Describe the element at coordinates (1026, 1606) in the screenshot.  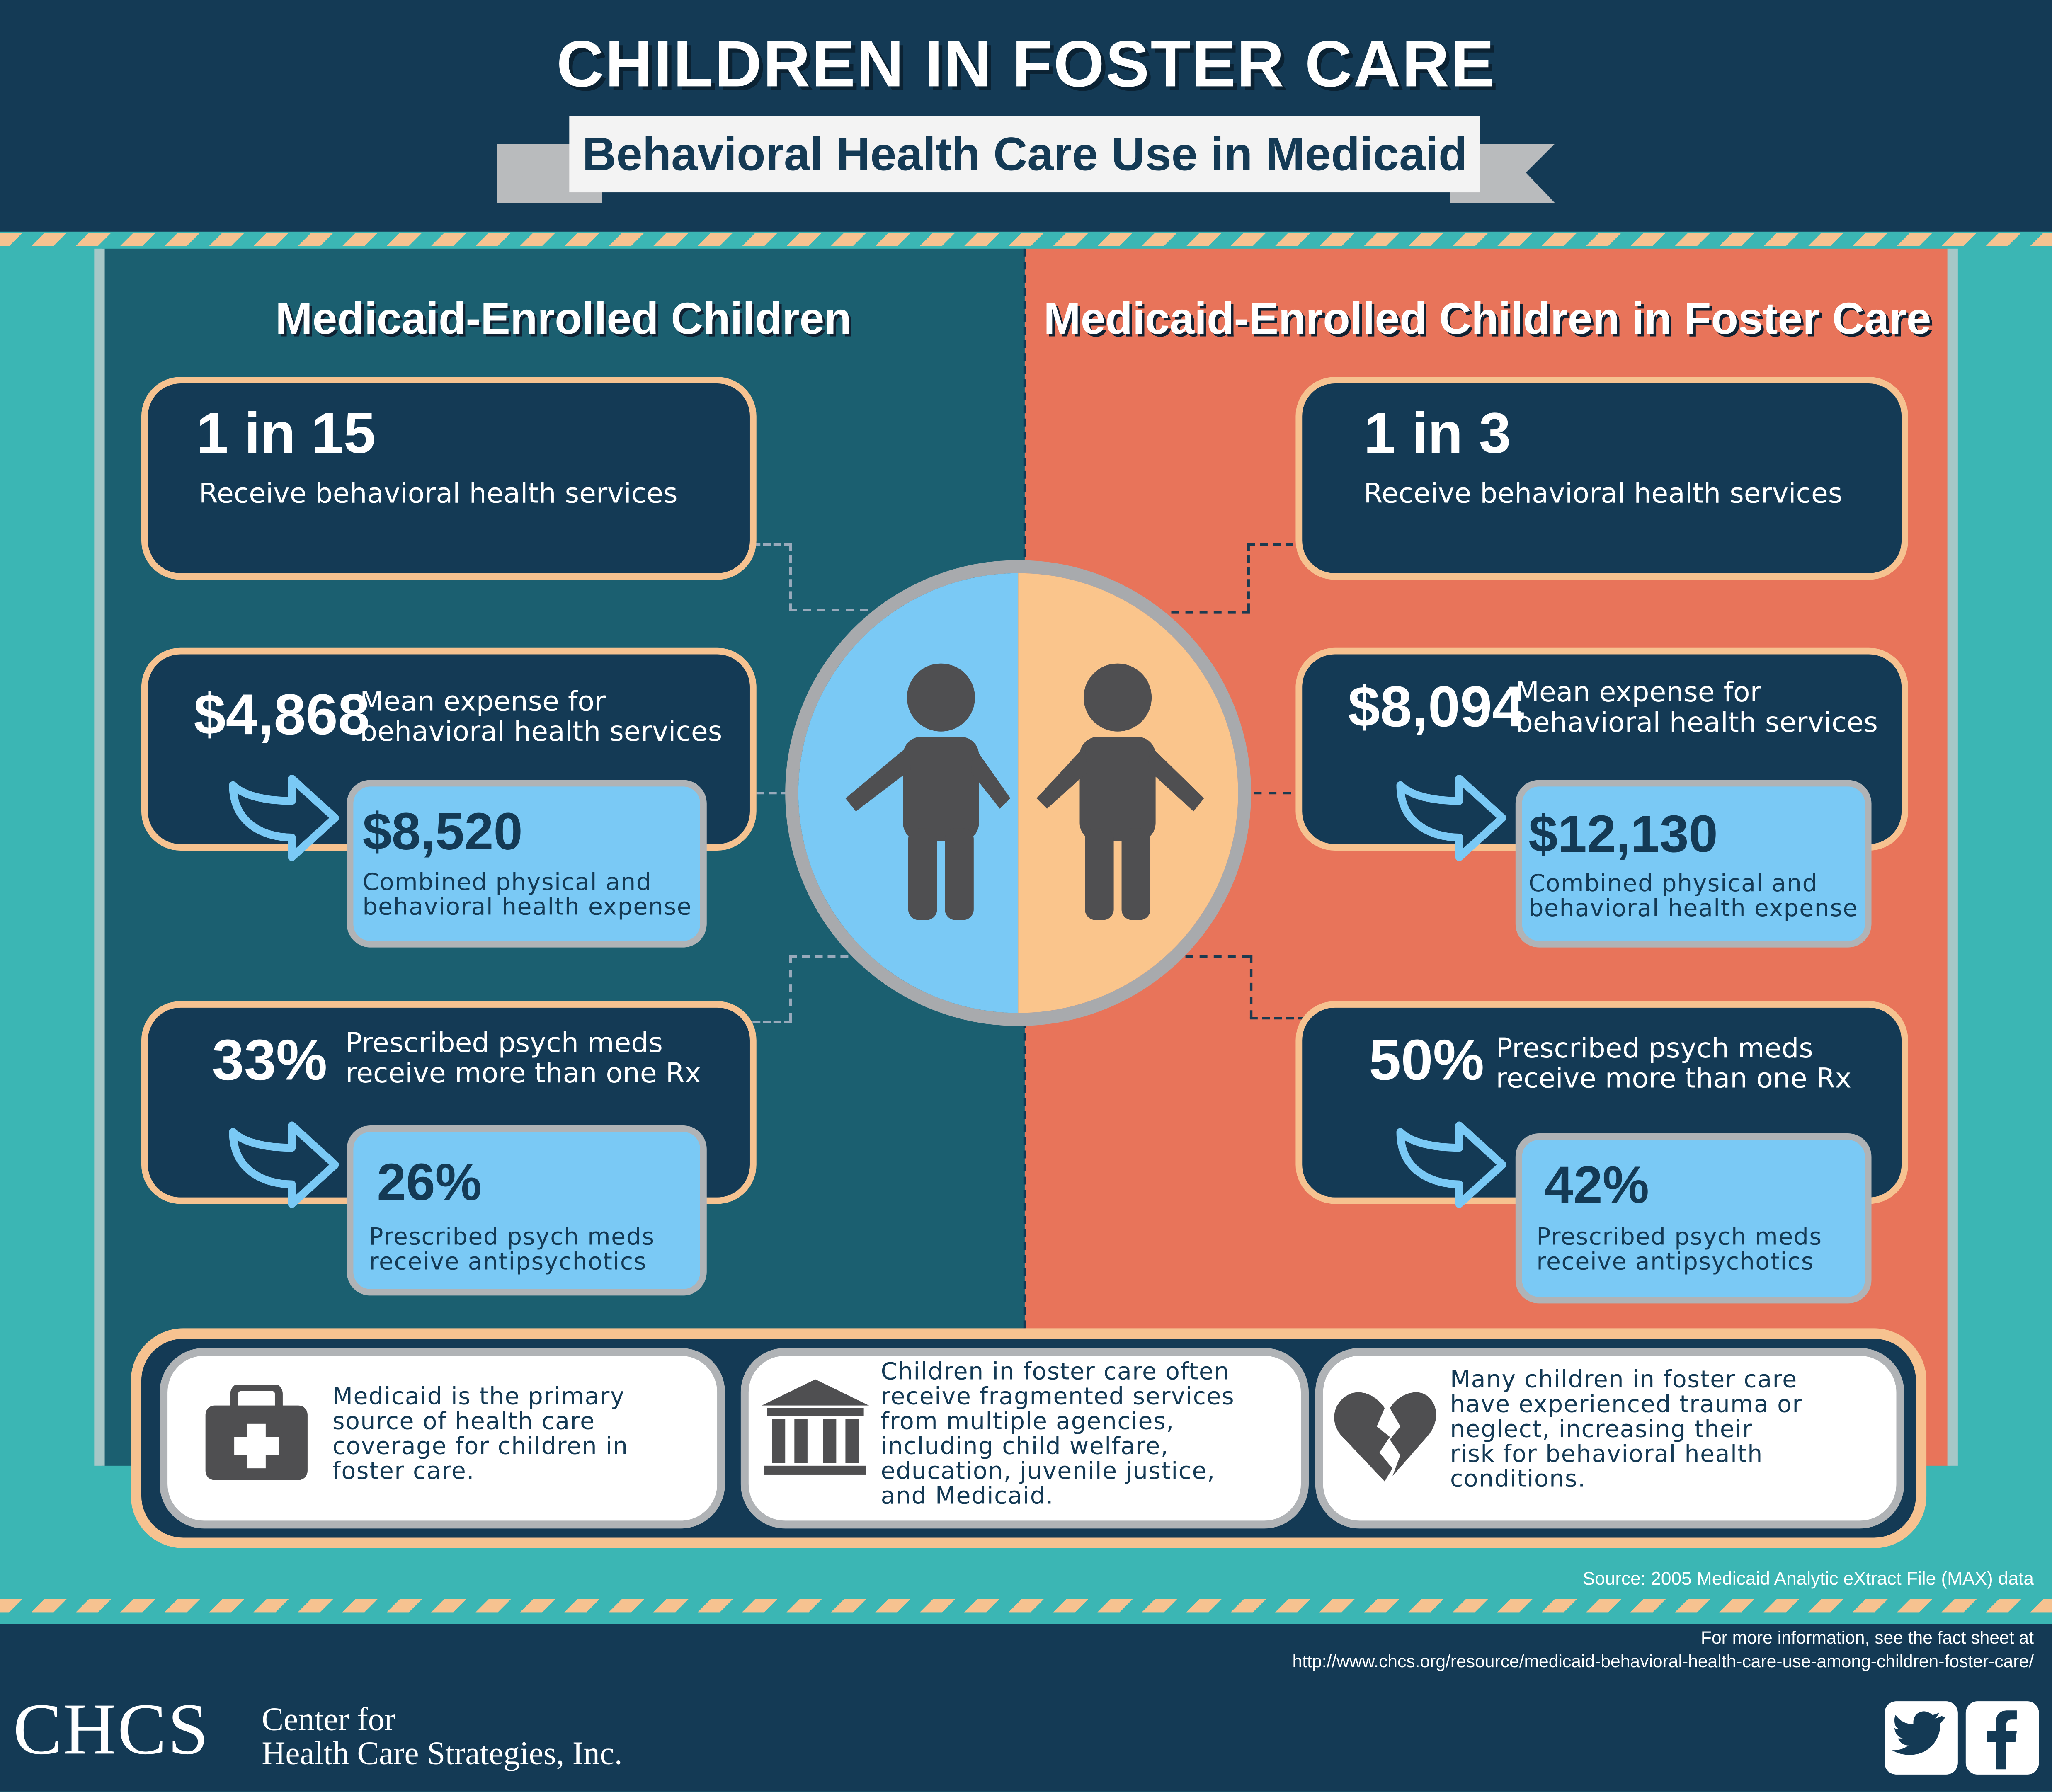
I see `stripe-bottom` at that location.